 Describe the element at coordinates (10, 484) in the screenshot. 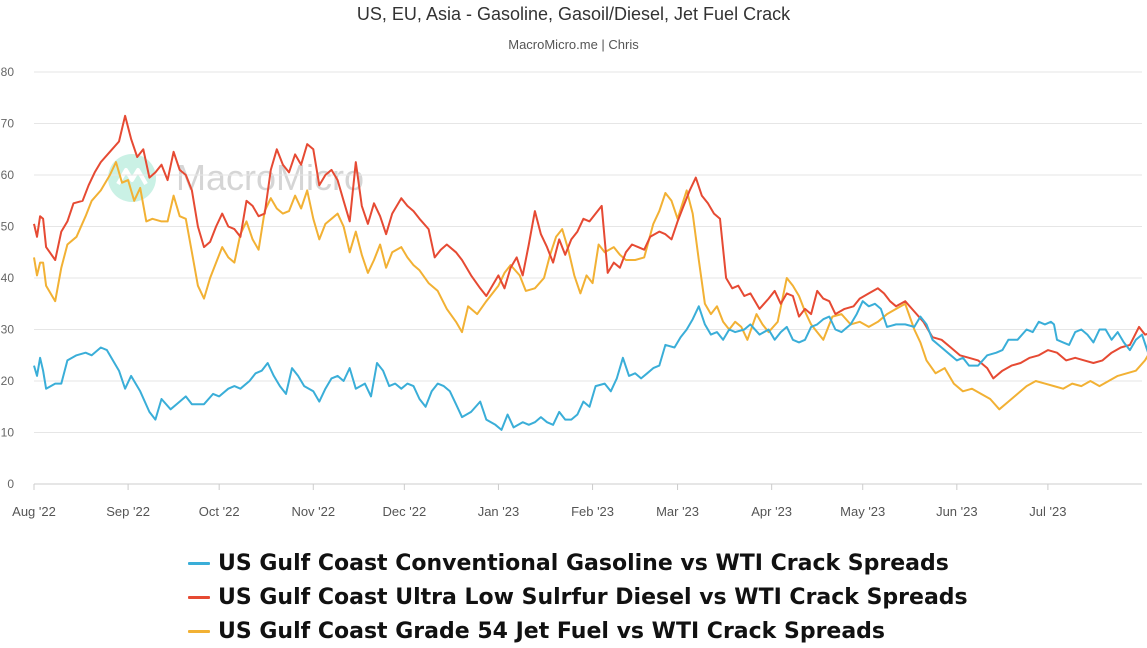

I see `y-tick-label: 0` at that location.